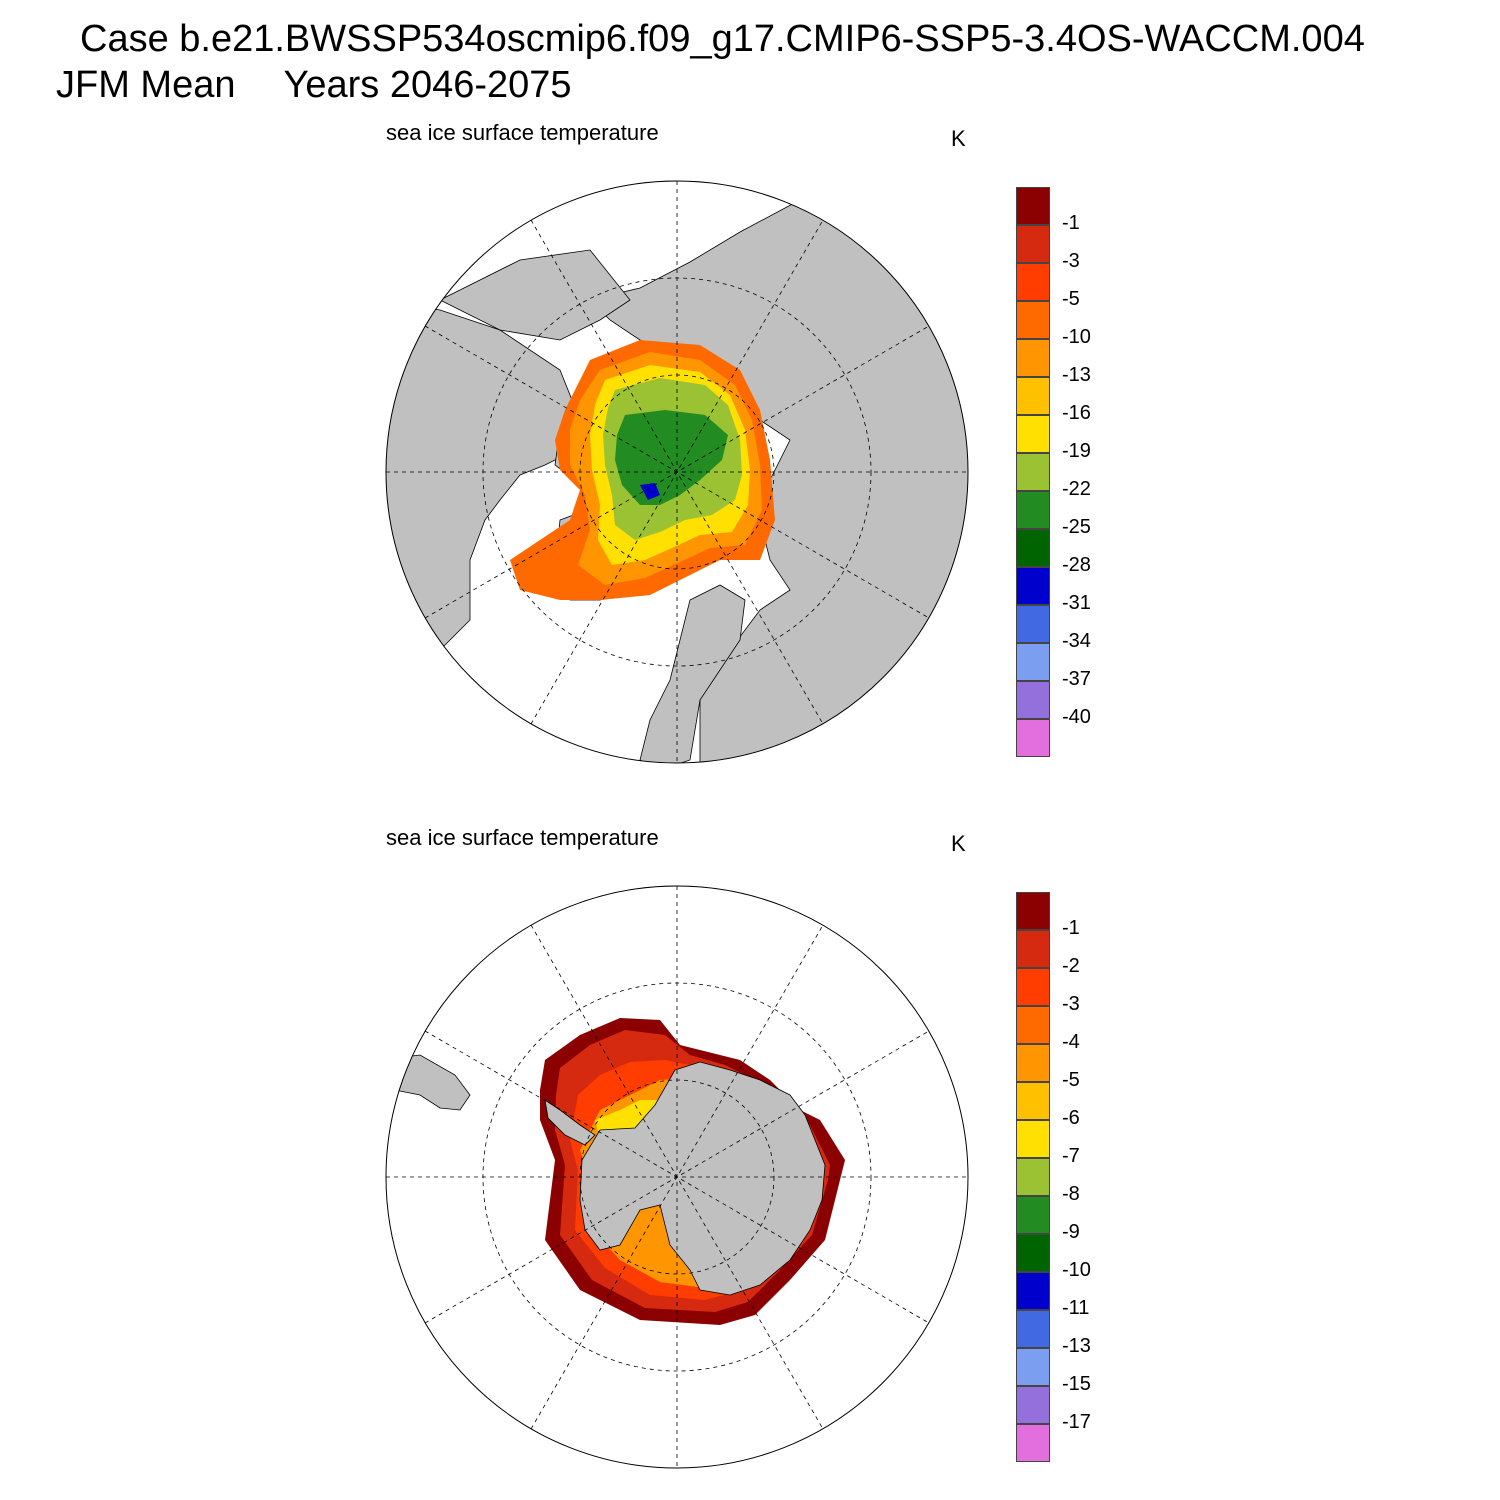  What do you see at coordinates (1071, 1194) in the screenshot?
I see `south-colorbar-label: -8` at bounding box center [1071, 1194].